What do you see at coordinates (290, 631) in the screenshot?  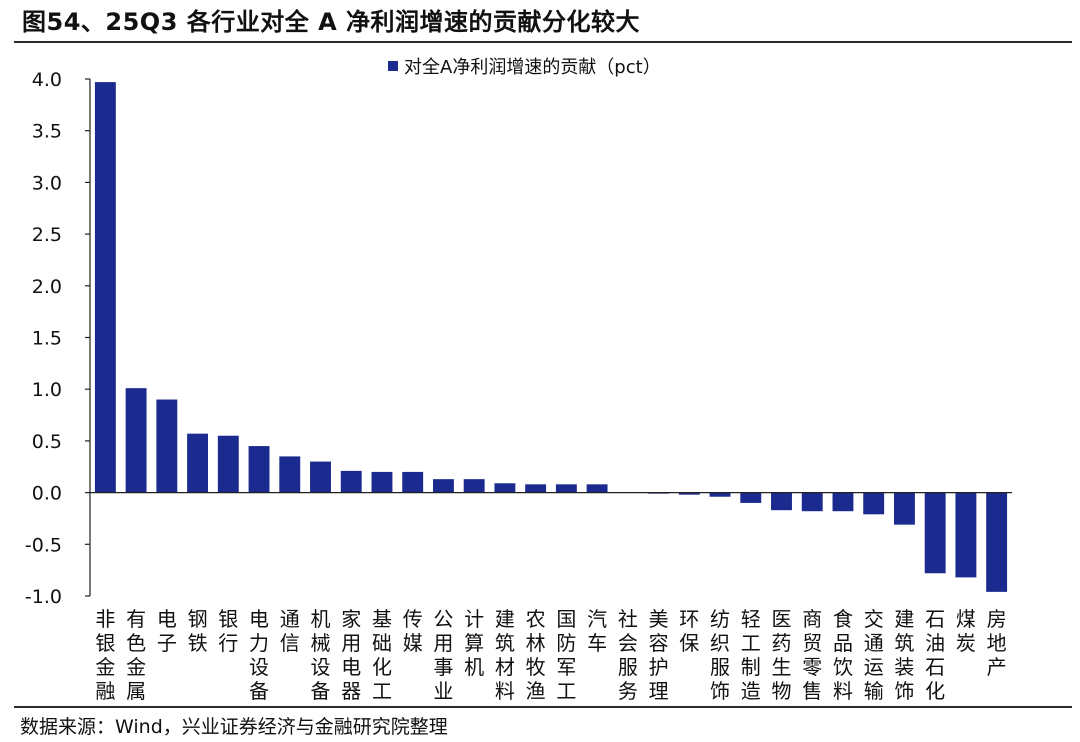 I see `x-tick-label: 通信` at bounding box center [290, 631].